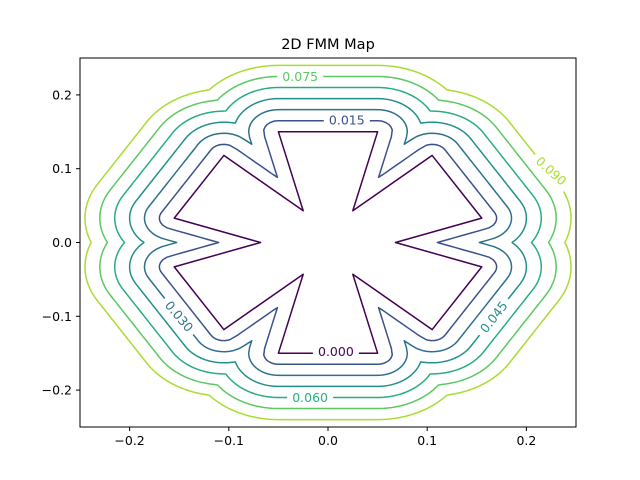 The image size is (640, 480). Describe the element at coordinates (328, 45) in the screenshot. I see `chart-title: 2D FMM Map` at that location.